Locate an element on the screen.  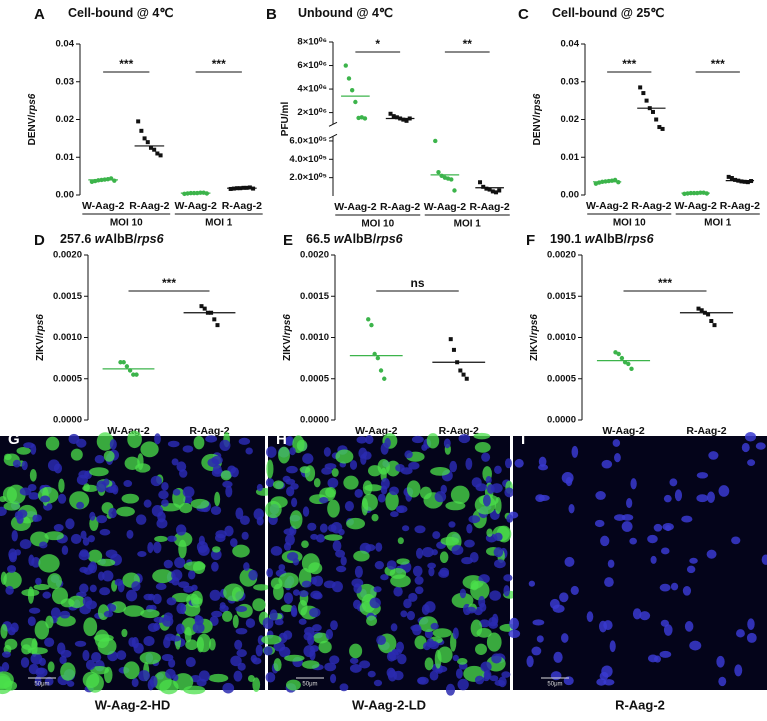
panel-letter: B is located at coordinates (271, 14).